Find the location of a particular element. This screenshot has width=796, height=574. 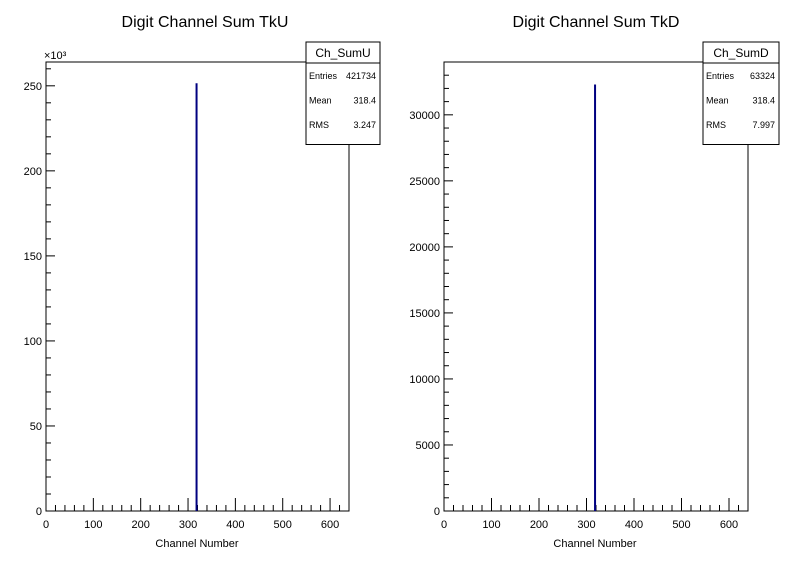

y-tick-label: 250 is located at coordinates (33, 87).